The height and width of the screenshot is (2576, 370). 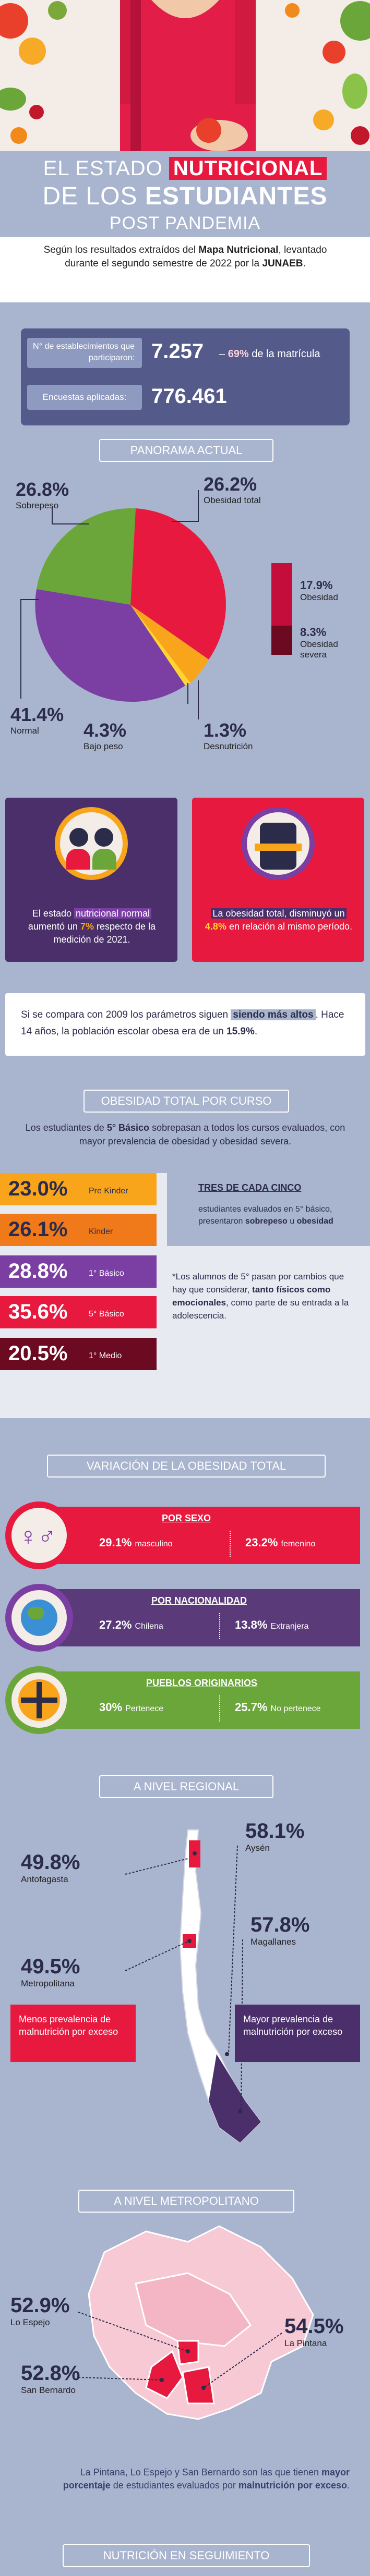 I want to click on students-icon, so click(x=91, y=843).